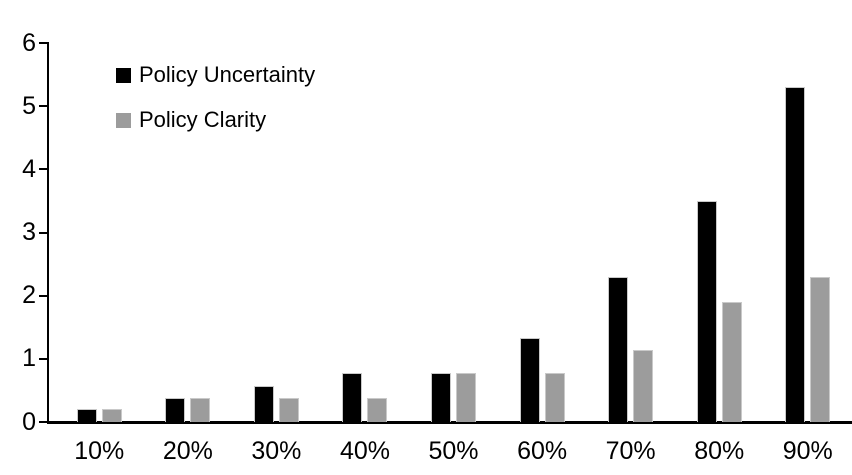 Image resolution: width=852 pixels, height=475 pixels. Describe the element at coordinates (618, 349) in the screenshot. I see `bar-policy-uncertainty-70%` at that location.